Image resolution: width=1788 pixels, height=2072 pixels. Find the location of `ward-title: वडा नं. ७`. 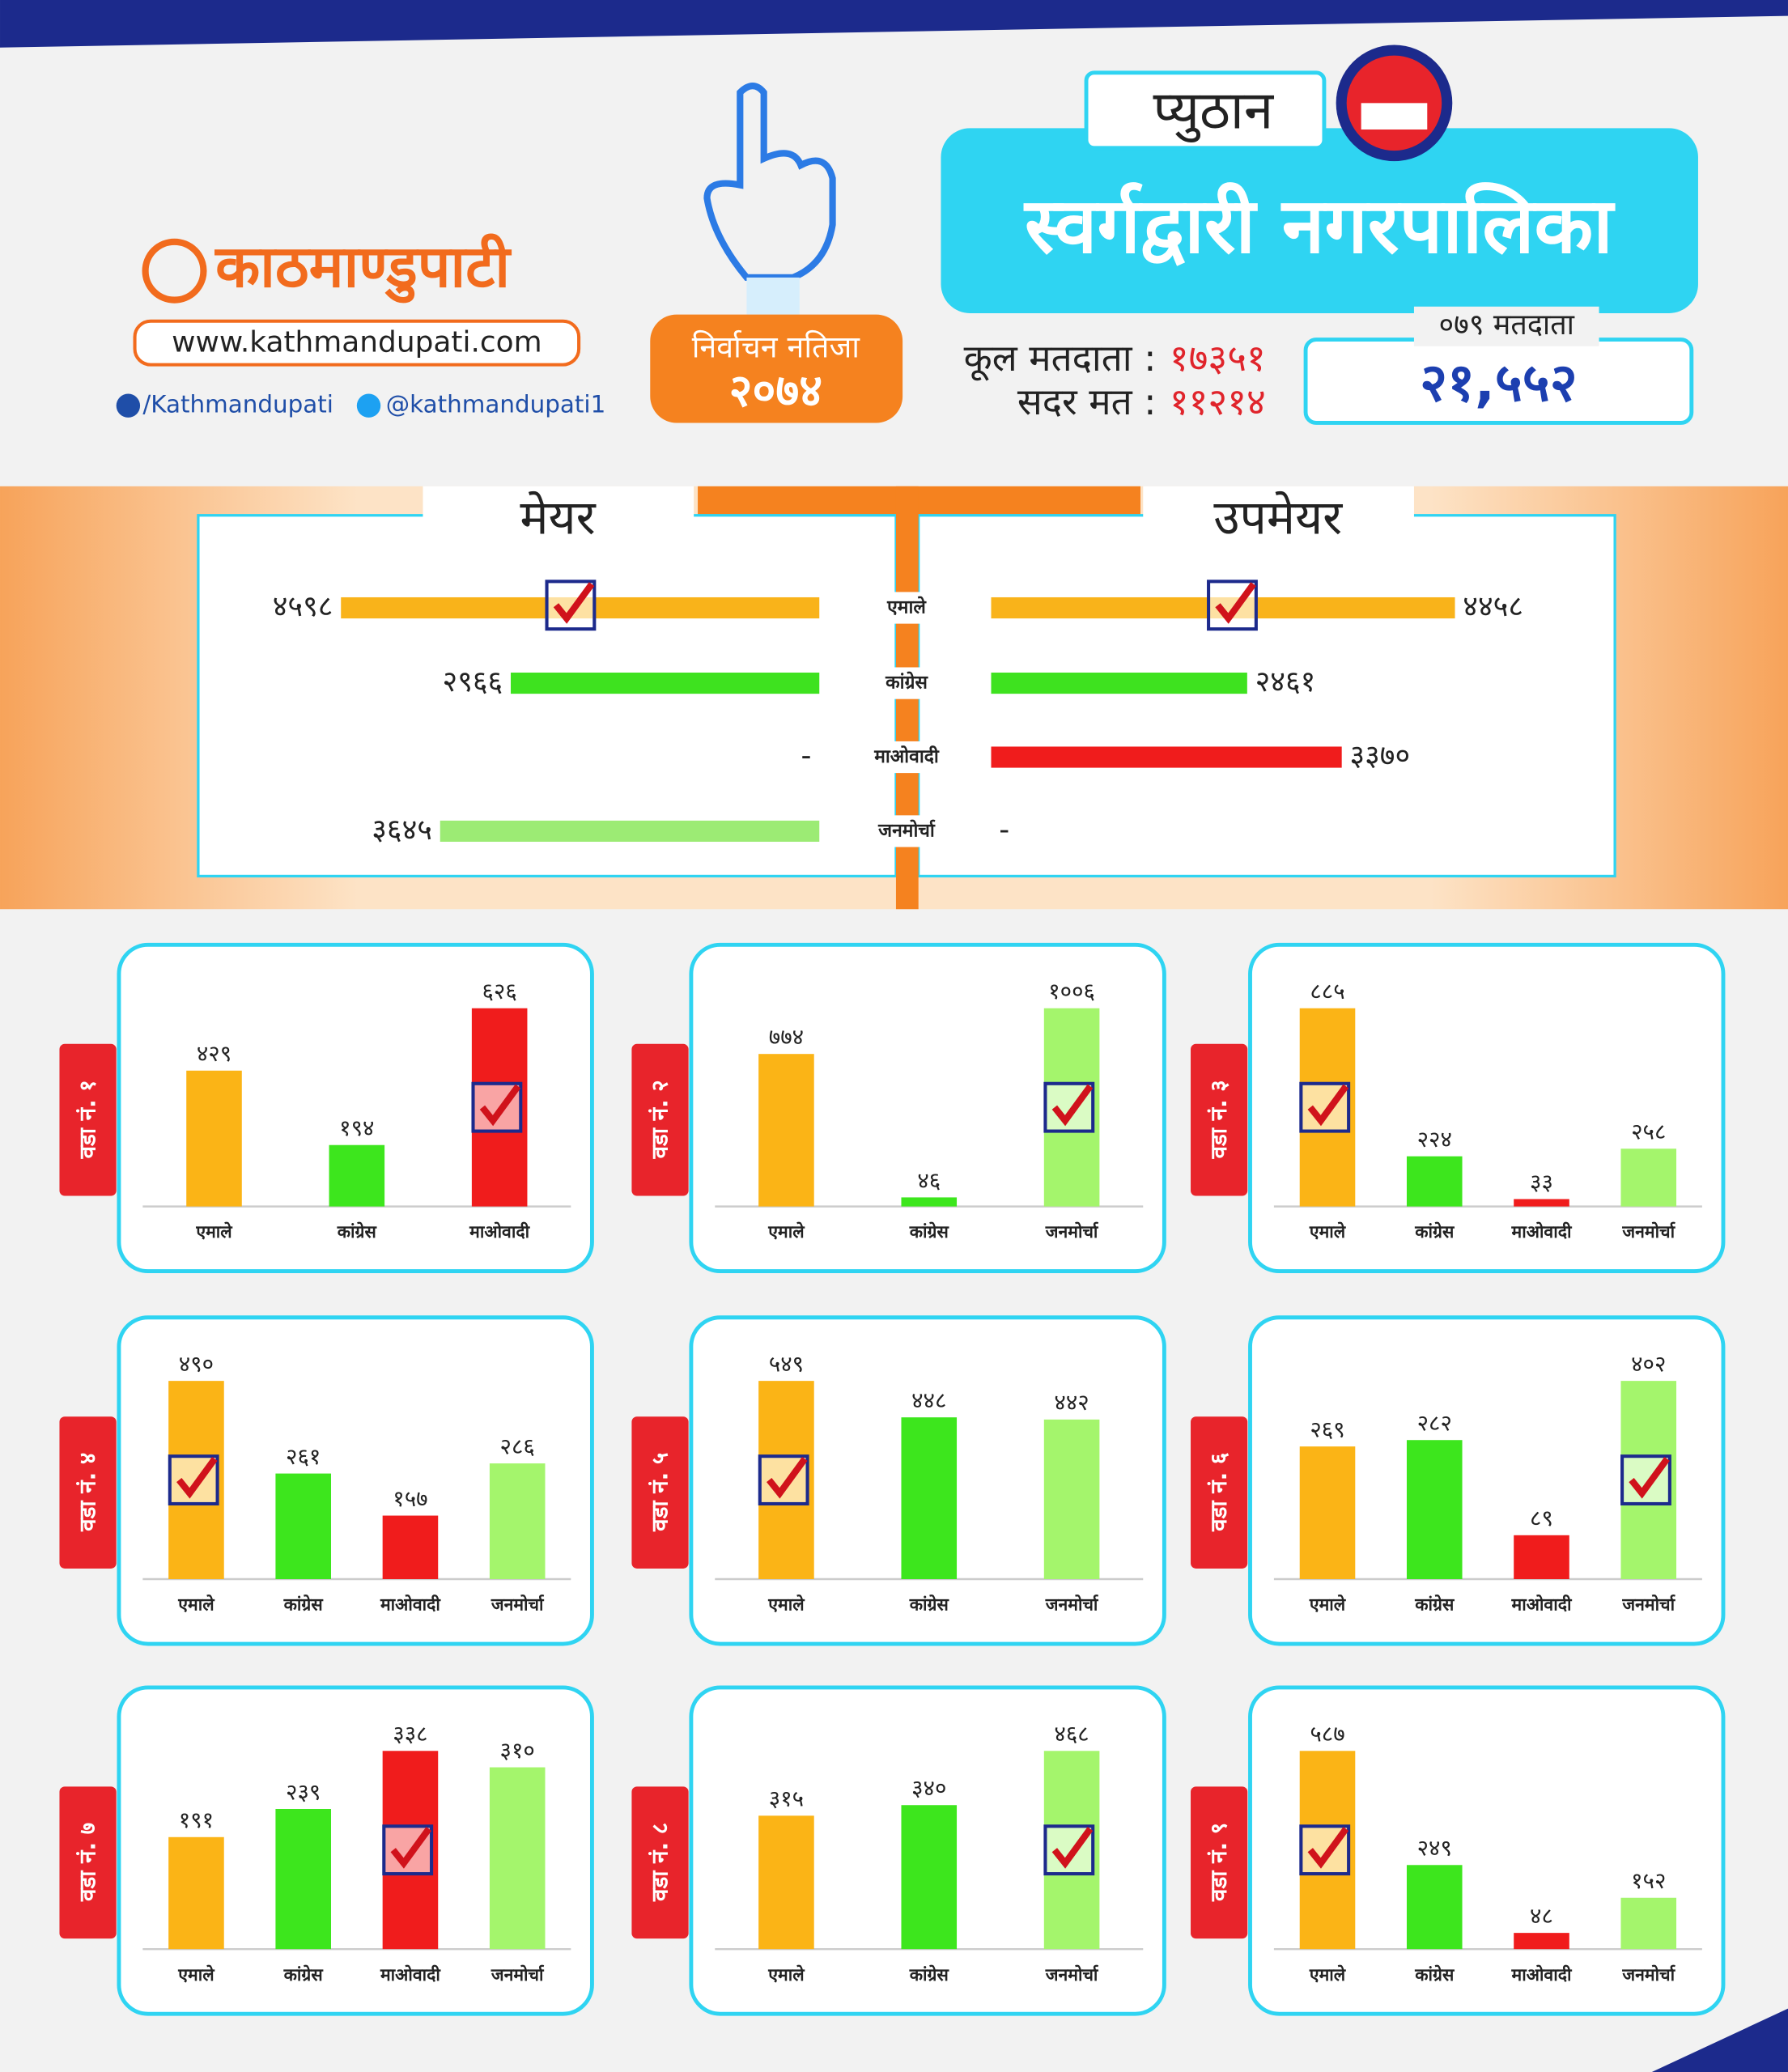

ward-title: वडा नं. ७ is located at coordinates (87, 1862).